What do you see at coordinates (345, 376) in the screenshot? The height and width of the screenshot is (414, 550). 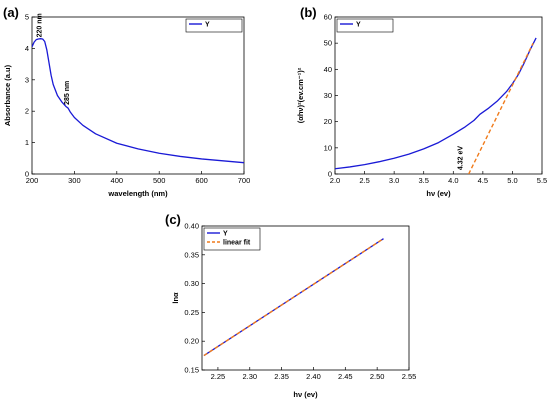 I see `x-tick-label: 2.45` at bounding box center [345, 376].